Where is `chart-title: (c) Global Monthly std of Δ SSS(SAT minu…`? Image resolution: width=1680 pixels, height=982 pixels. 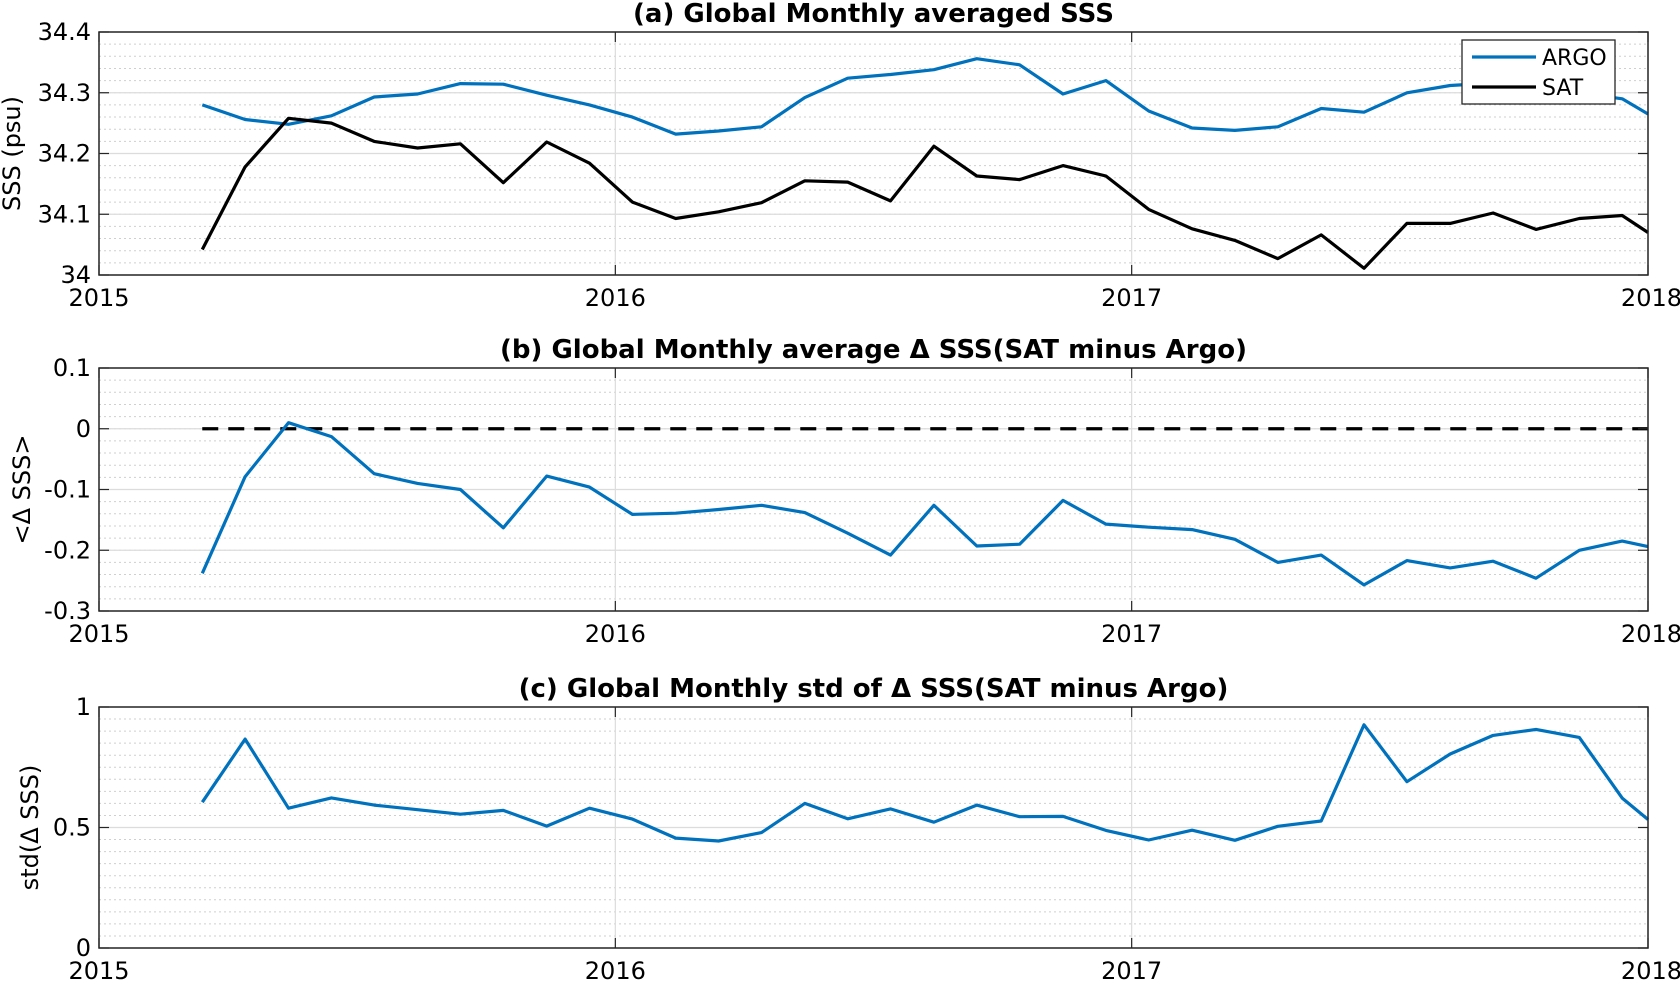
chart-title: (c) Global Monthly std of Δ SSS(SAT minu… is located at coordinates (874, 689).